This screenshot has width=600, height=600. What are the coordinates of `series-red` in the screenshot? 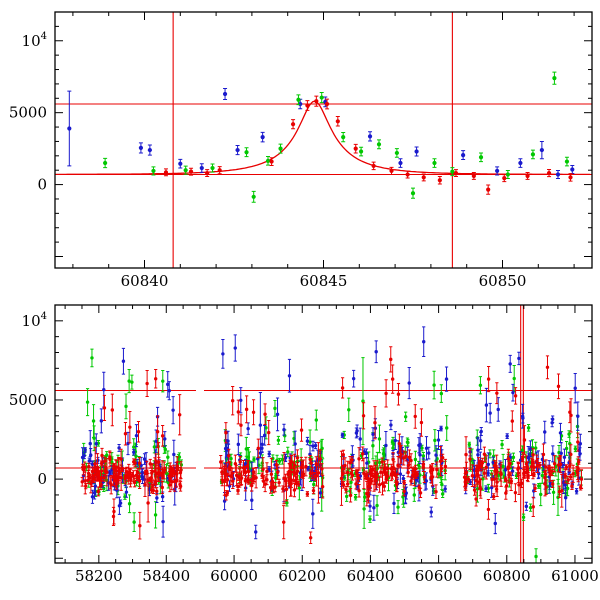 It's located at (368, 145).